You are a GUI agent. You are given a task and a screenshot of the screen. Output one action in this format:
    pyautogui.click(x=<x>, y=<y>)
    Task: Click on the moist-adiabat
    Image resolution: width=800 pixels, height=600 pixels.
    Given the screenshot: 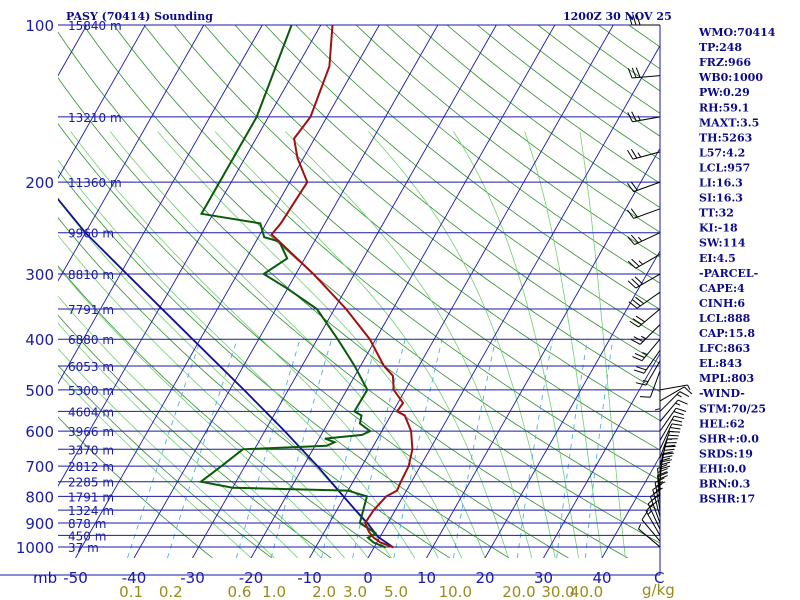 What is the action you would take?
    pyautogui.click(x=563, y=344)
    